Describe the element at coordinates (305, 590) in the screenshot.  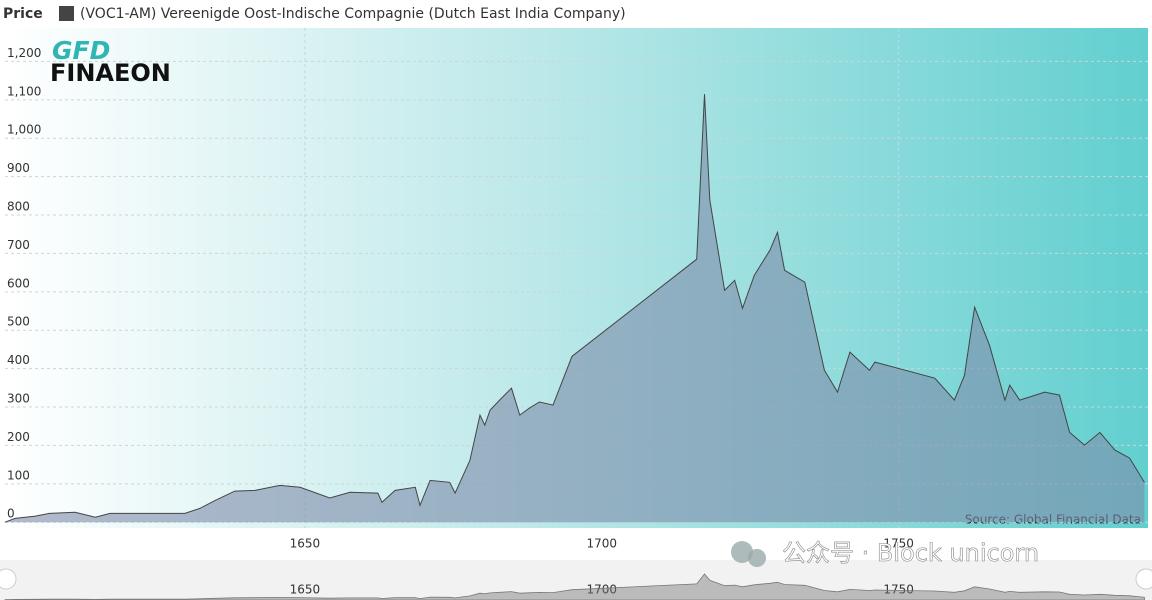
I see `navigator-tick-label: 1650` at that location.